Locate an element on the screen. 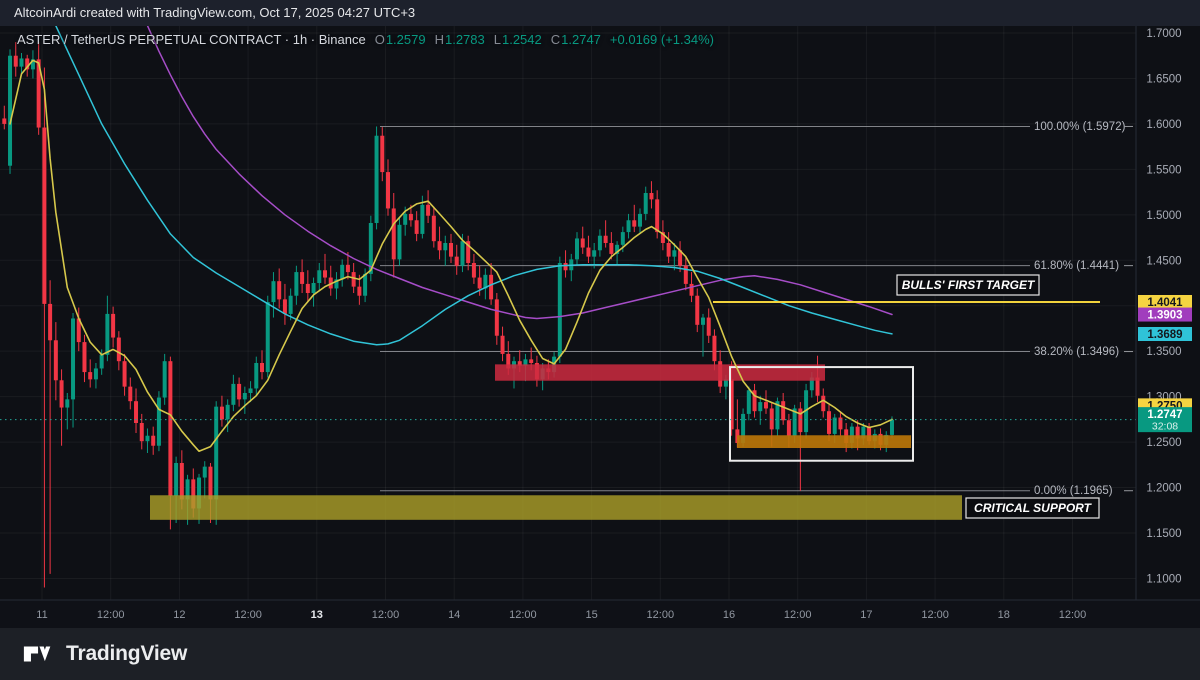  critical-support-zone is located at coordinates (556, 507).